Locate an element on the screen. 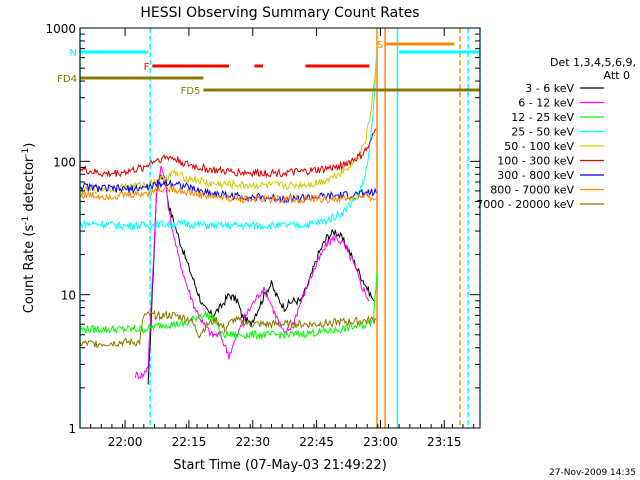 The height and width of the screenshot is (480, 640). flag-label-1: F is located at coordinates (147, 67).